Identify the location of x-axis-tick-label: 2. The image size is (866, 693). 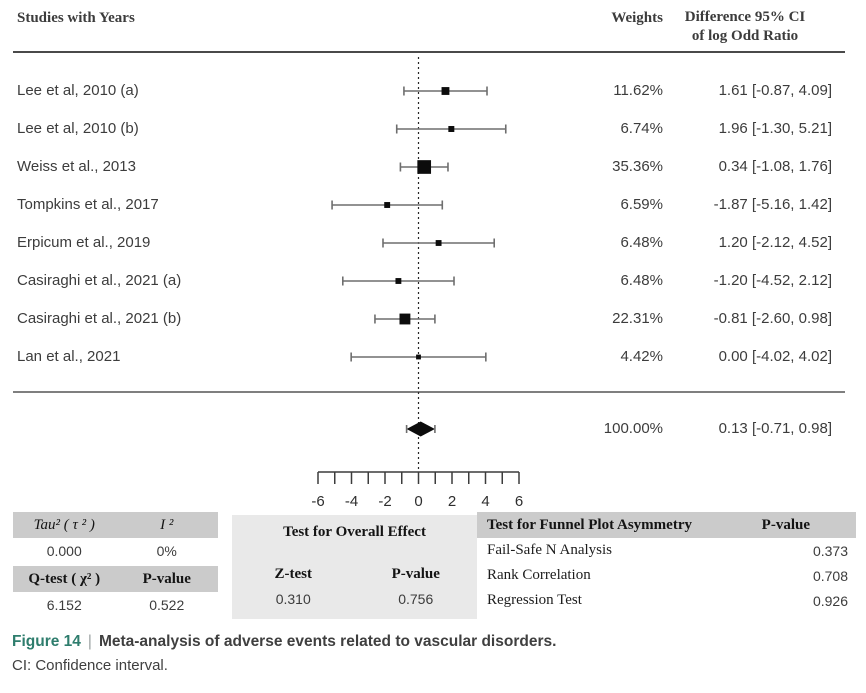
(452, 501).